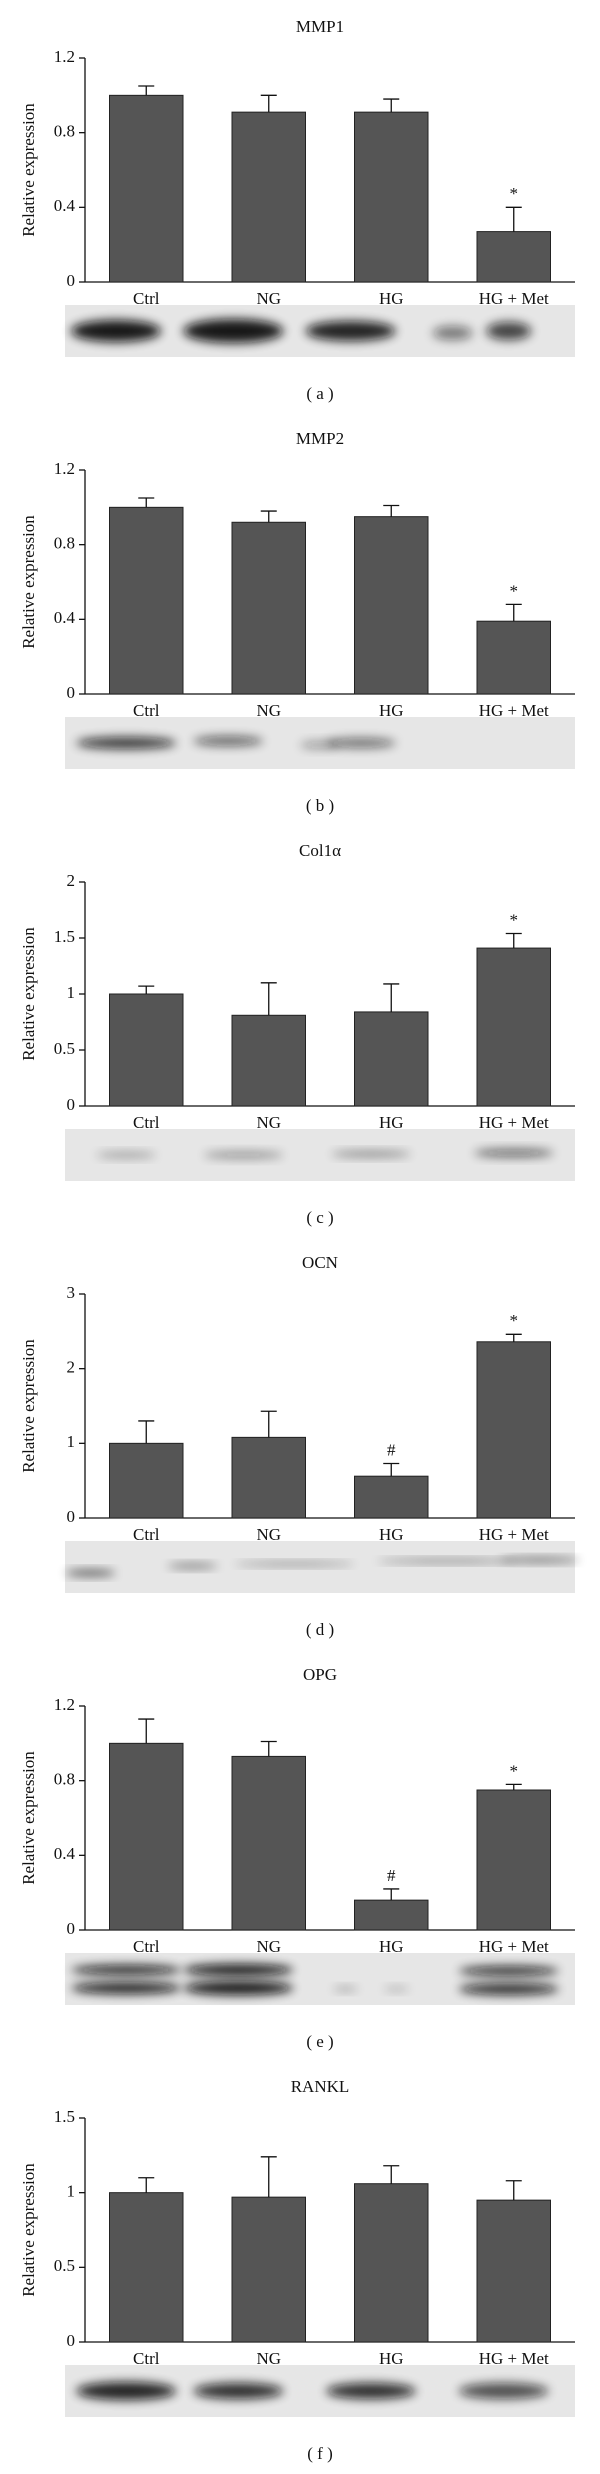 This screenshot has width=600, height=2474. I want to click on chart-title: Col1α, so click(320, 850).